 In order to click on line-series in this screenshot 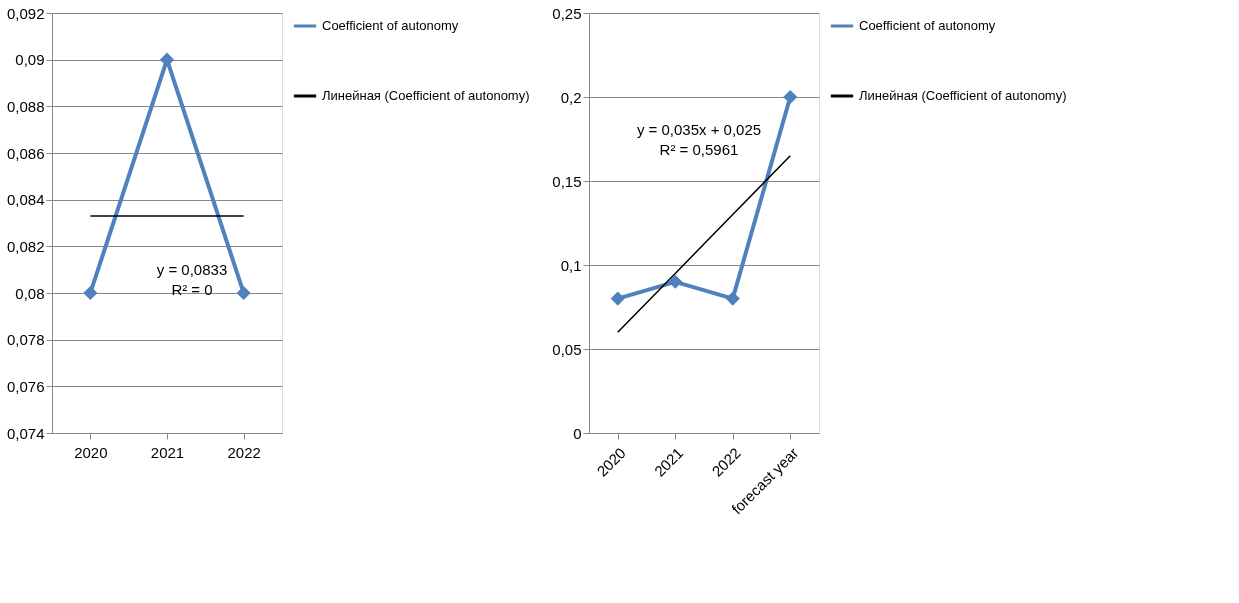, I will do `click(704, 244)`.